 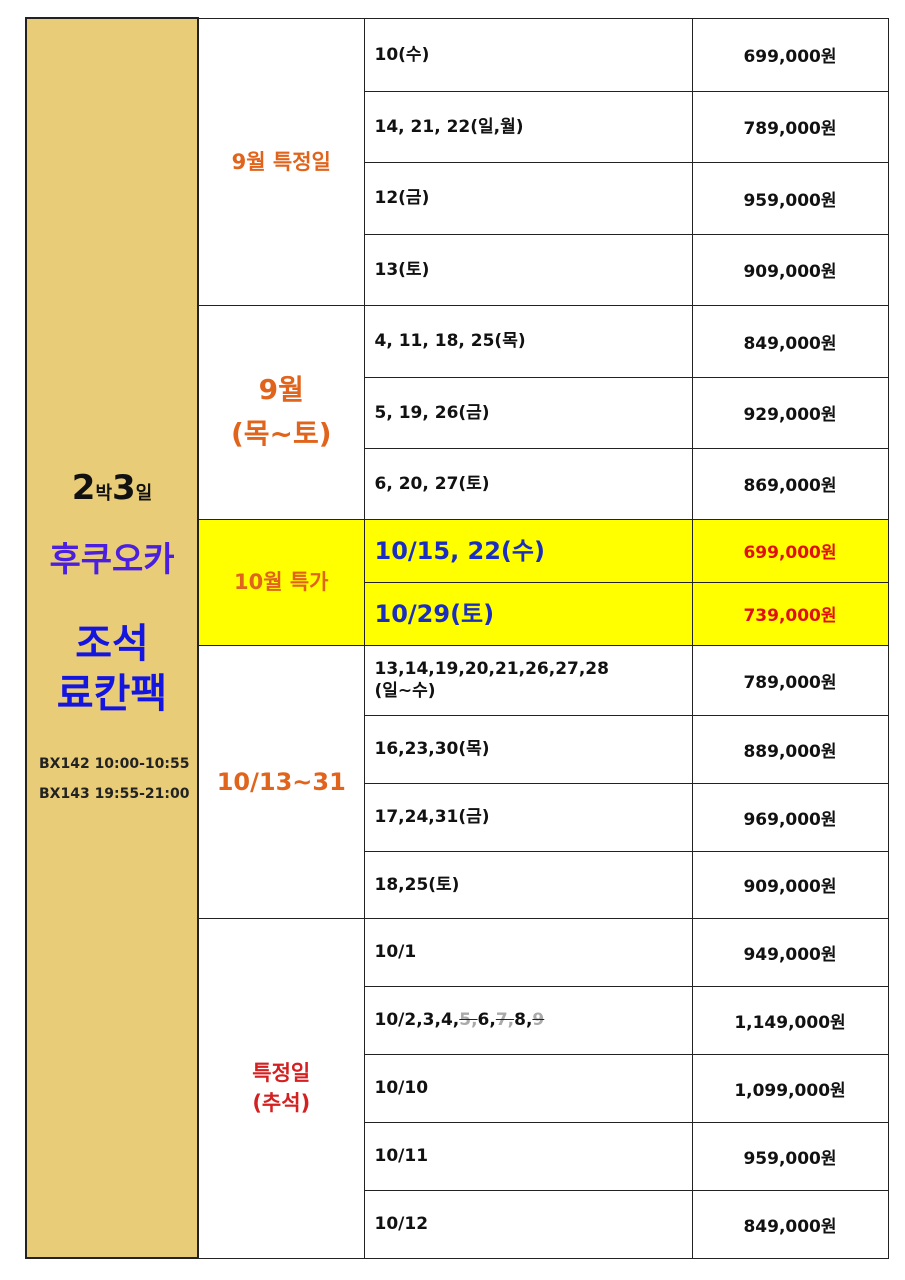 I want to click on price: 889,000원, so click(x=790, y=749).